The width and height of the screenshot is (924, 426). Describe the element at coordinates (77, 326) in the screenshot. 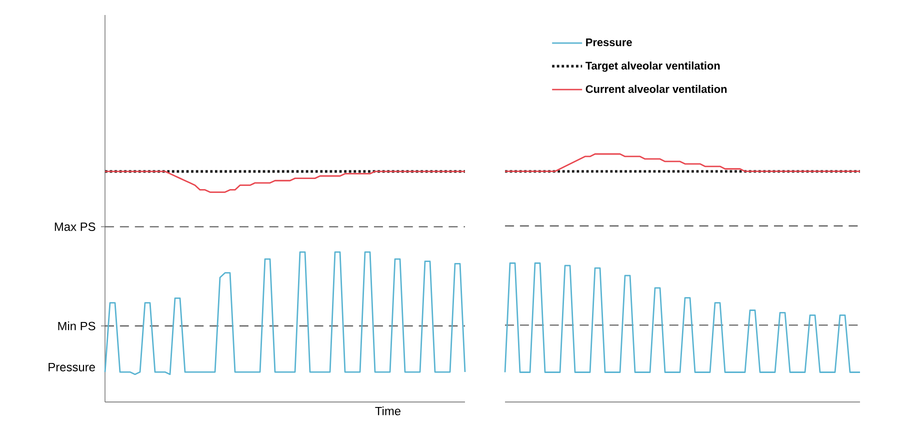

I see `ref-line-label: Min PS` at that location.